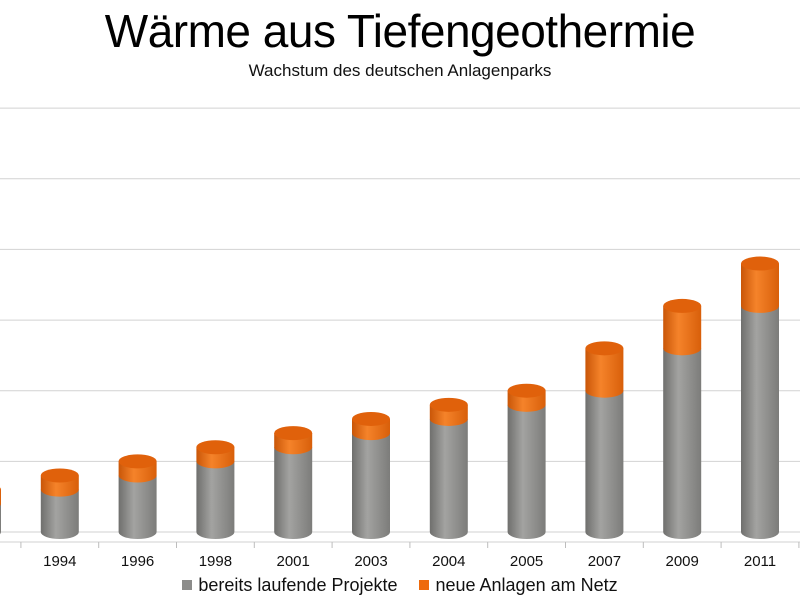 This screenshot has height=600, width=800. What do you see at coordinates (59, 561) in the screenshot?
I see `x-tick-label: 1994` at bounding box center [59, 561].